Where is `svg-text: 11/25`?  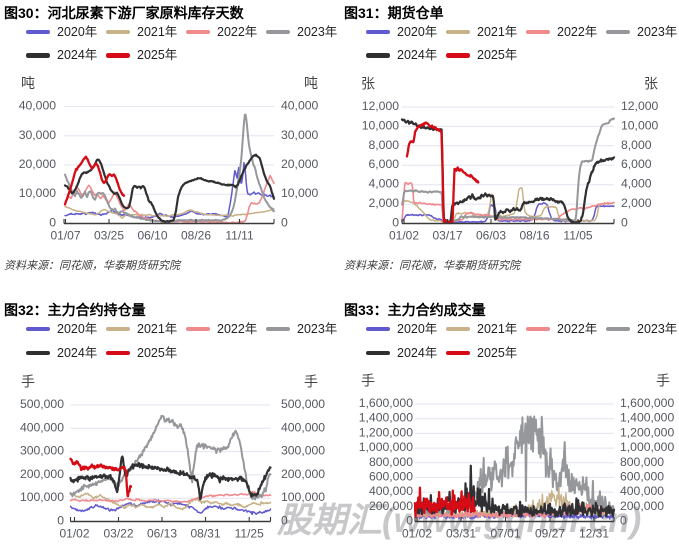 svg-text: 11/25 is located at coordinates (249, 533).